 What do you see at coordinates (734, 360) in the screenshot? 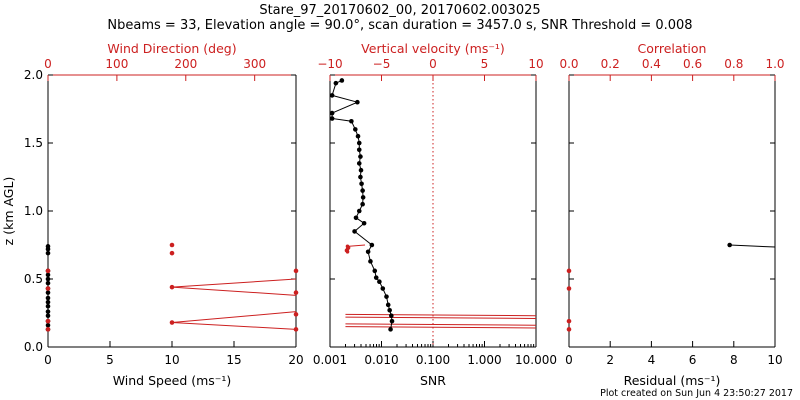
I see `x-tick-label-p2: 8` at bounding box center [734, 360].